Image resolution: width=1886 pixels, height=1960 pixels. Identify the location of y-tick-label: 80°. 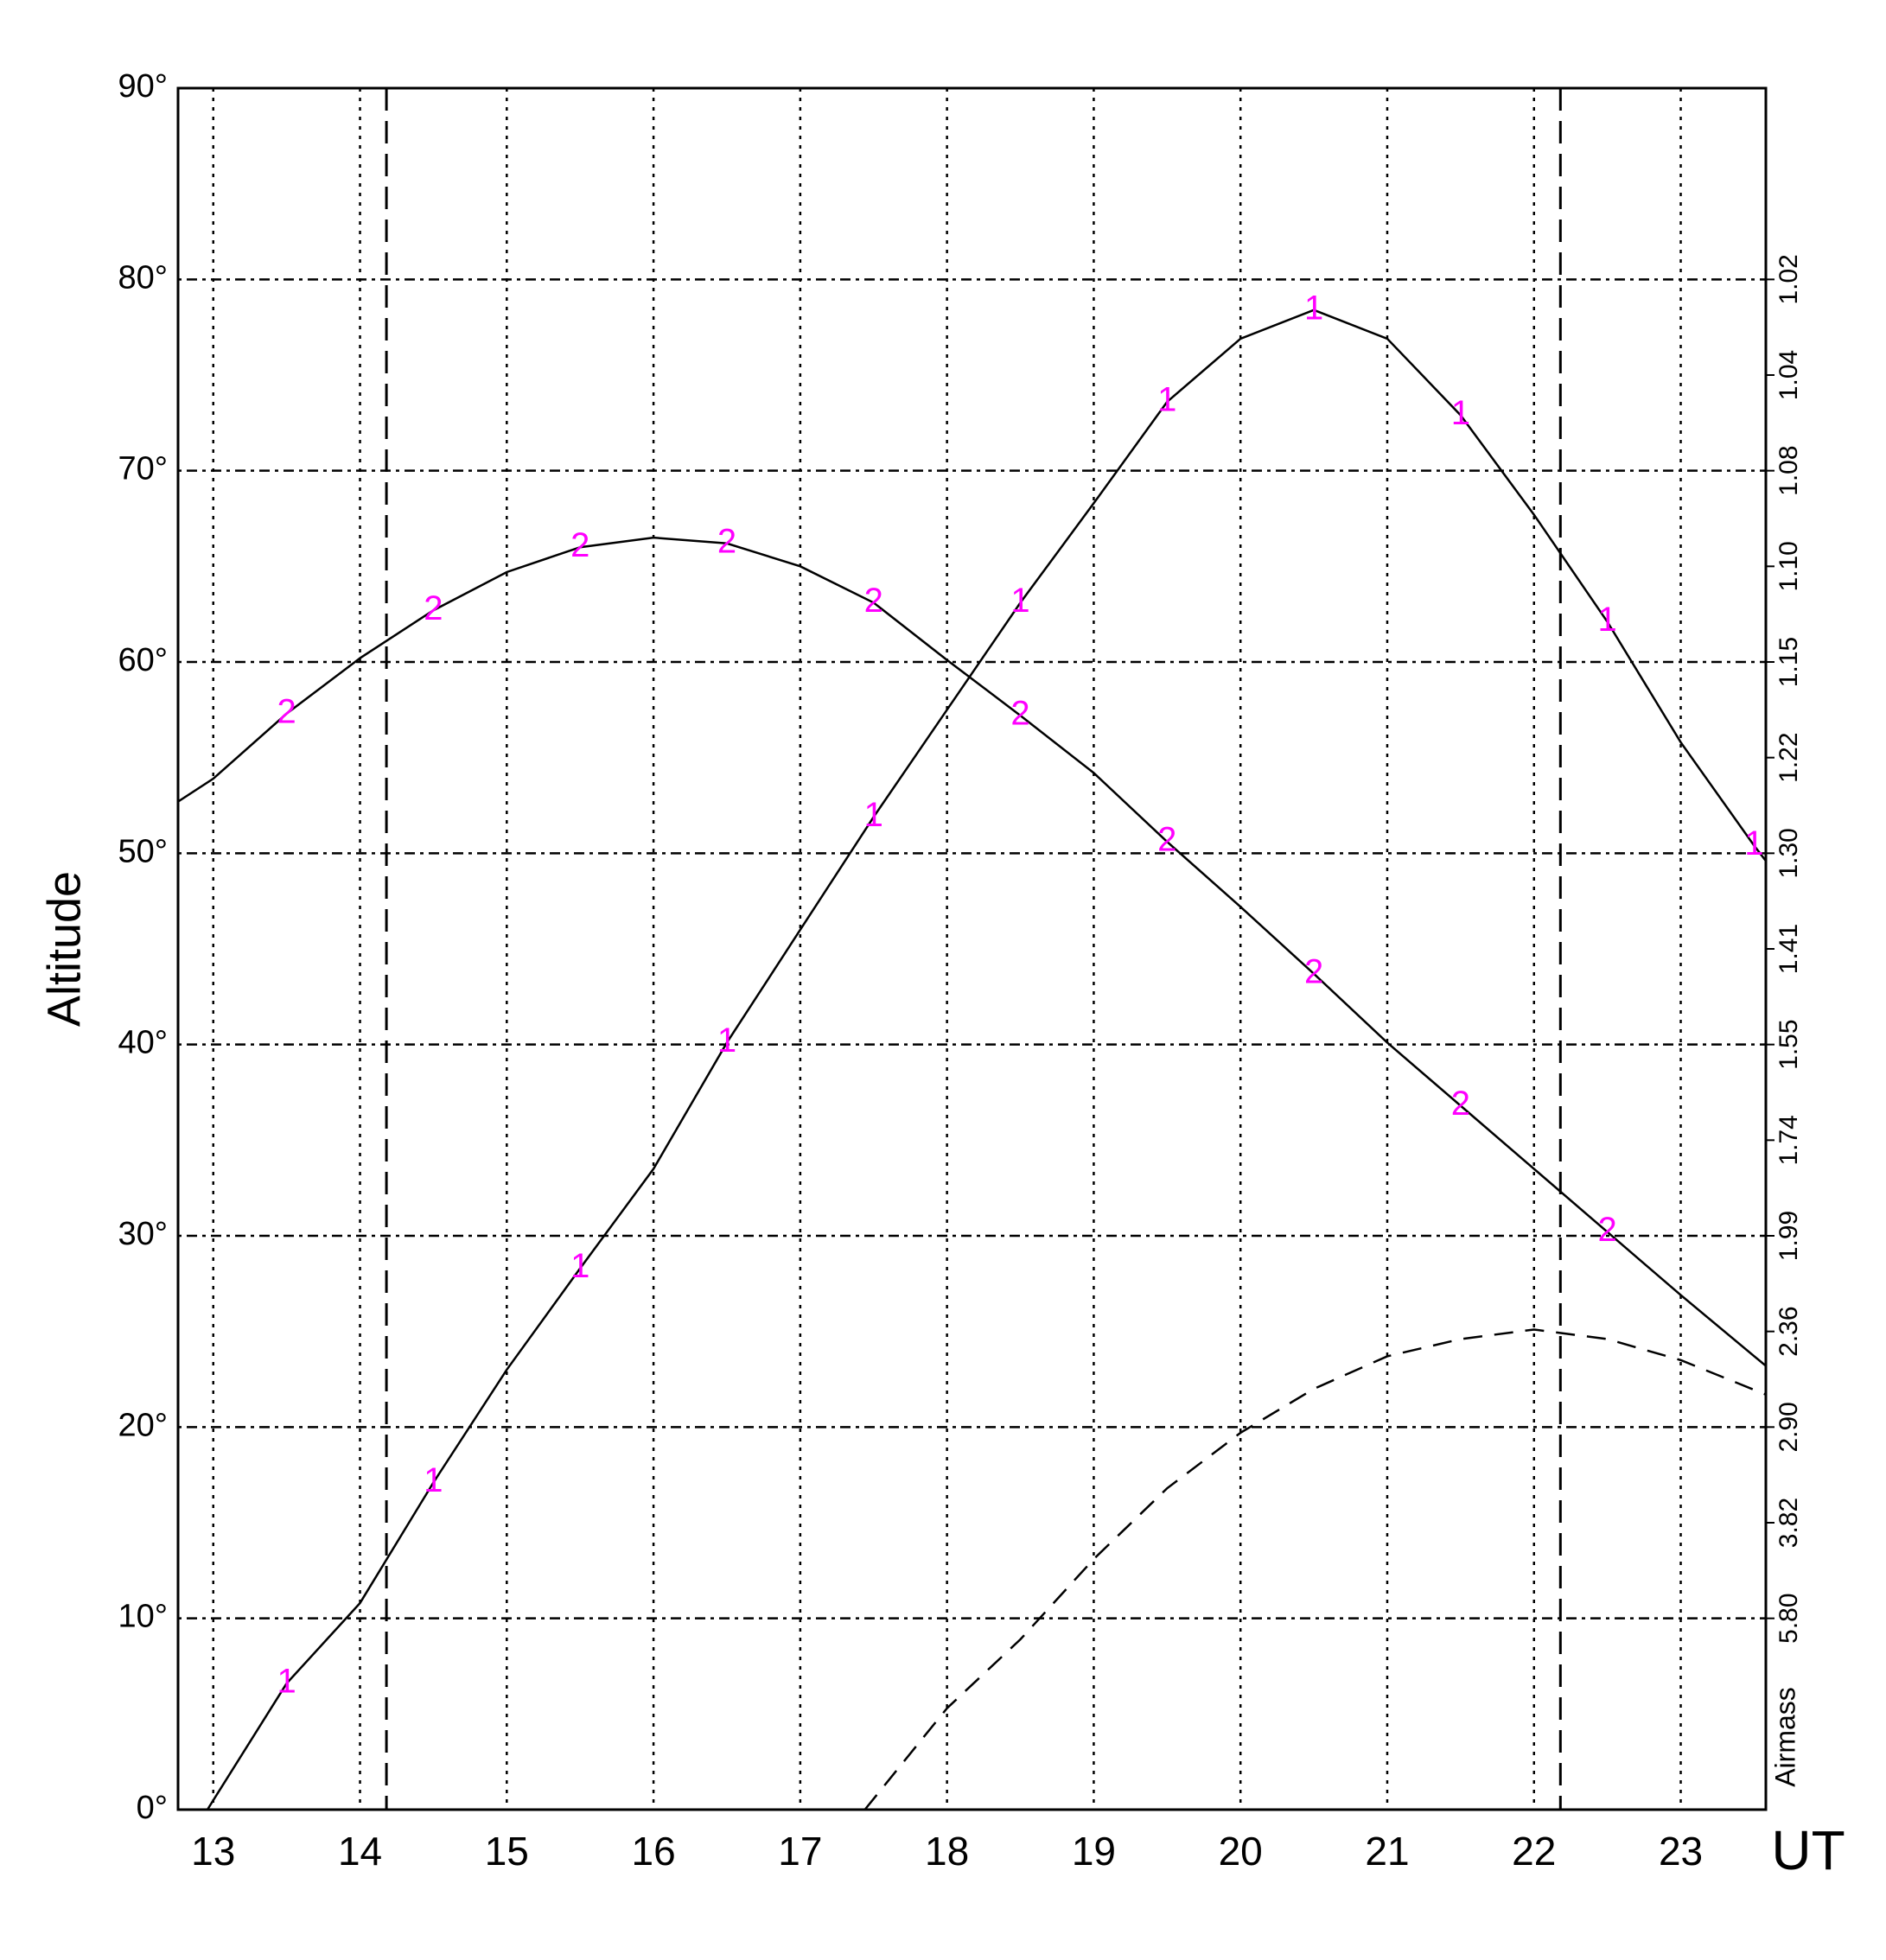
(143, 277).